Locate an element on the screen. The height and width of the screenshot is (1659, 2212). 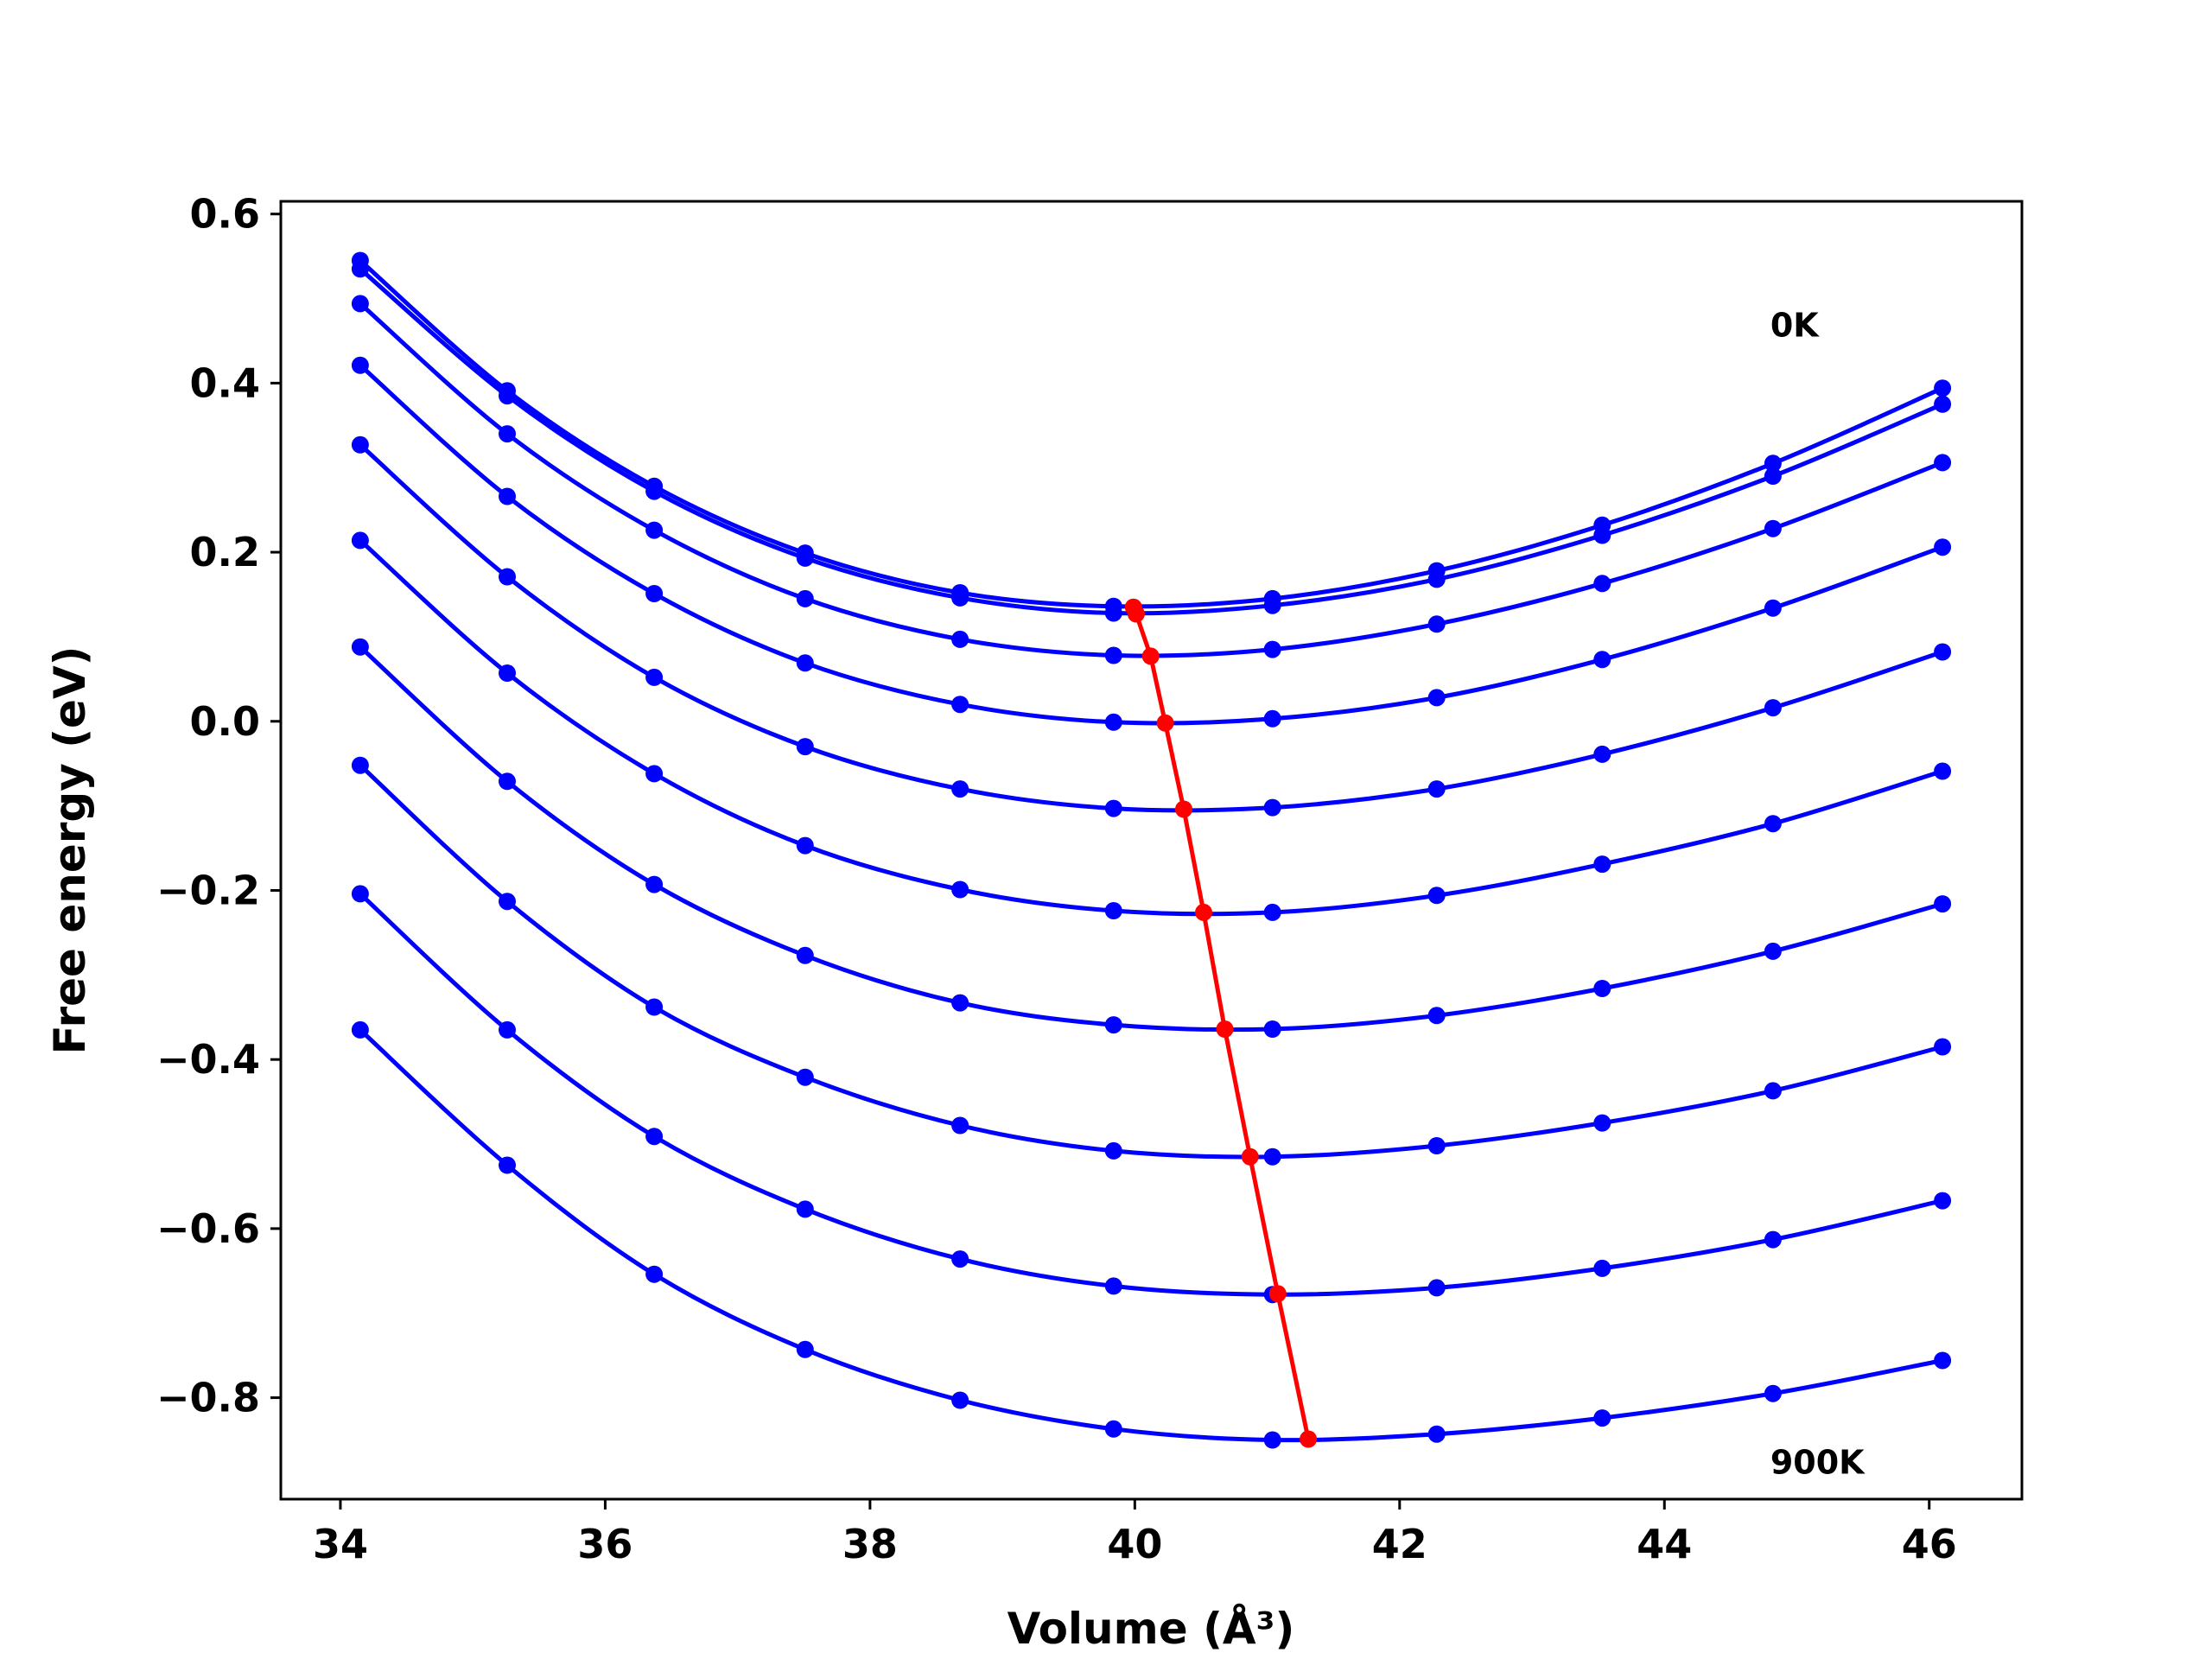
y-tick-label: 0.0 is located at coordinates (225, 721).